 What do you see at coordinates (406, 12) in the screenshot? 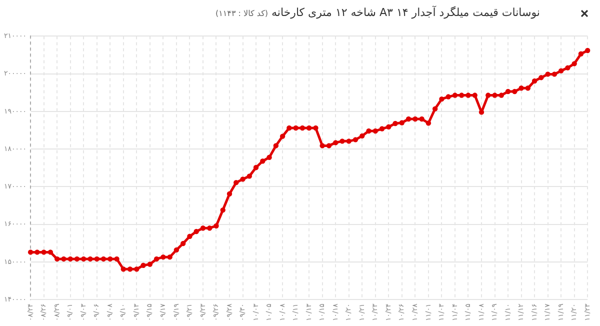
I see `chart-title: نوسانات قیمت میلگرد آجدار ۱۴ A۳ شاخه ۱۲ متری کارخانه` at bounding box center [406, 12].